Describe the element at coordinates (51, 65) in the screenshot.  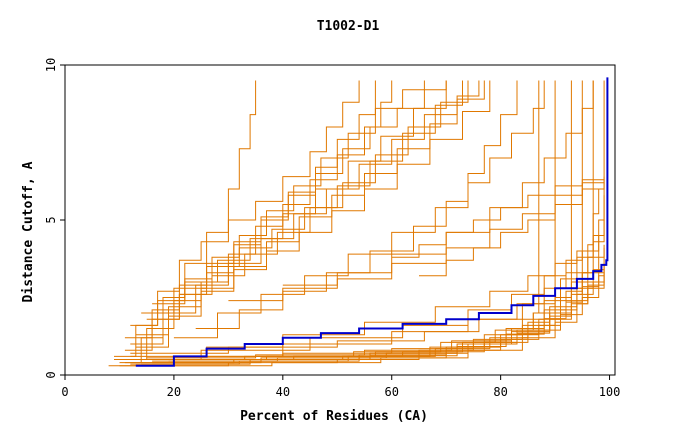
I see `y-tick-label: 10` at that location.